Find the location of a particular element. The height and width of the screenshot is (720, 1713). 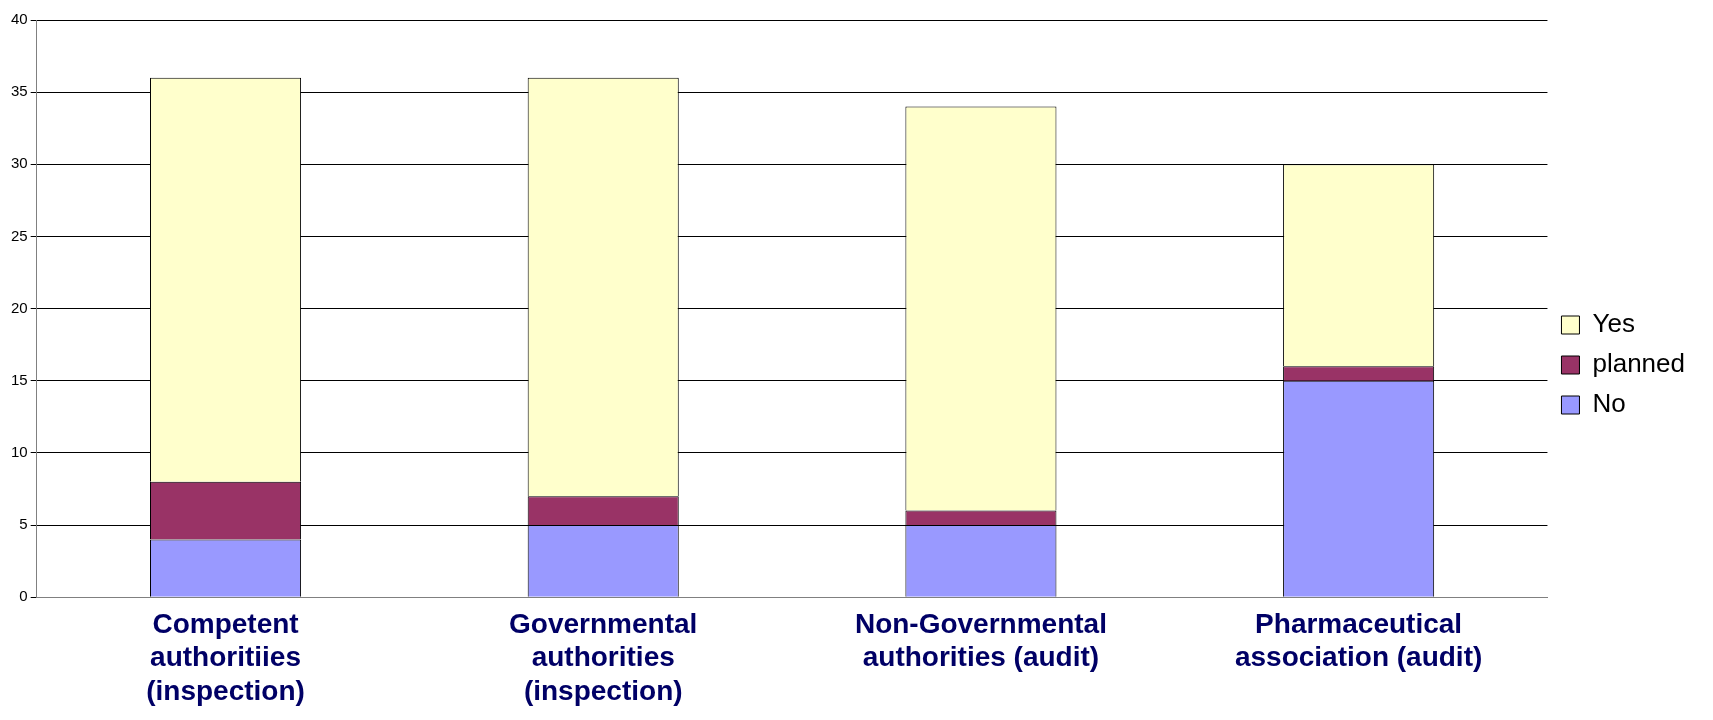

legend-label: Yes is located at coordinates (1613, 323).